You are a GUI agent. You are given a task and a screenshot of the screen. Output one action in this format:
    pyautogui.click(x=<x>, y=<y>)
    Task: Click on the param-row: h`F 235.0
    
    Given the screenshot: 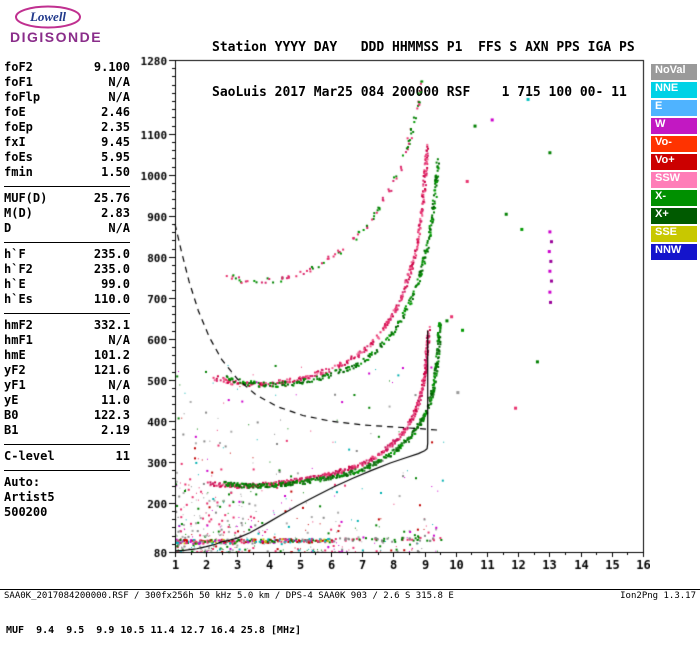 What is the action you would take?
    pyautogui.click(x=67, y=254)
    